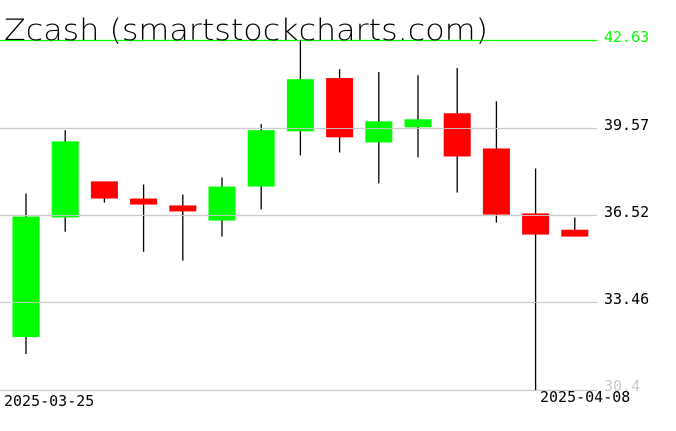 The height and width of the screenshot is (431, 676). I want to click on y-tick-labels: 42.63 39.57 36.52 33.46 30.4, so click(626, 211).